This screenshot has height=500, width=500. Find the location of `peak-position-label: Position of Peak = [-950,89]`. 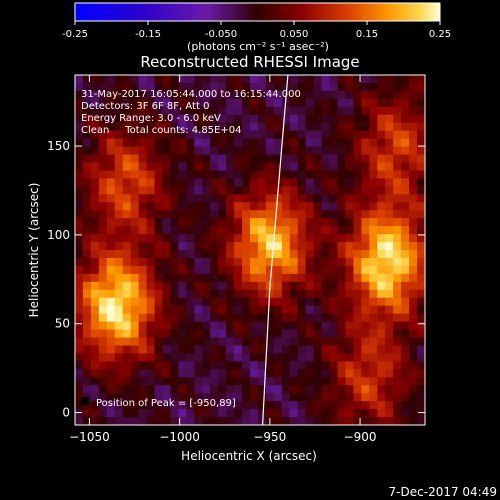

peak-position-label: Position of Peak = [-950,89] is located at coordinates (166, 403).